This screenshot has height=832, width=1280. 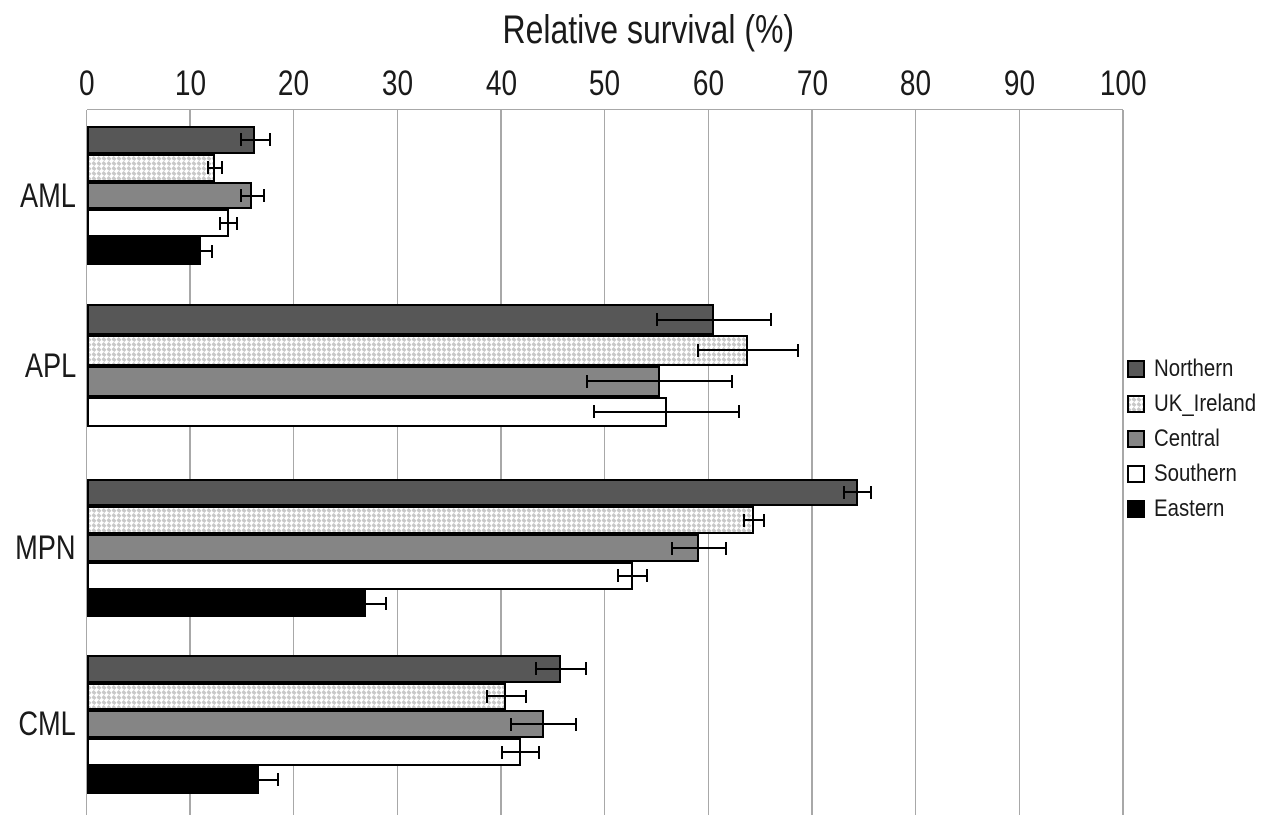 I want to click on legend-swatch-central, so click(x=1136, y=438).